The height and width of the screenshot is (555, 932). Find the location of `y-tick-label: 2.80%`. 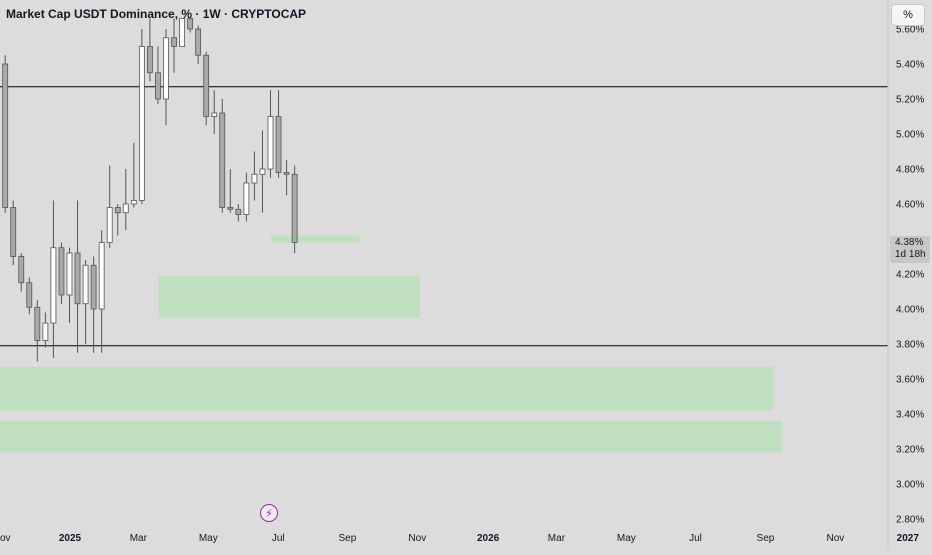

y-tick-label: 2.80% is located at coordinates (910, 520).